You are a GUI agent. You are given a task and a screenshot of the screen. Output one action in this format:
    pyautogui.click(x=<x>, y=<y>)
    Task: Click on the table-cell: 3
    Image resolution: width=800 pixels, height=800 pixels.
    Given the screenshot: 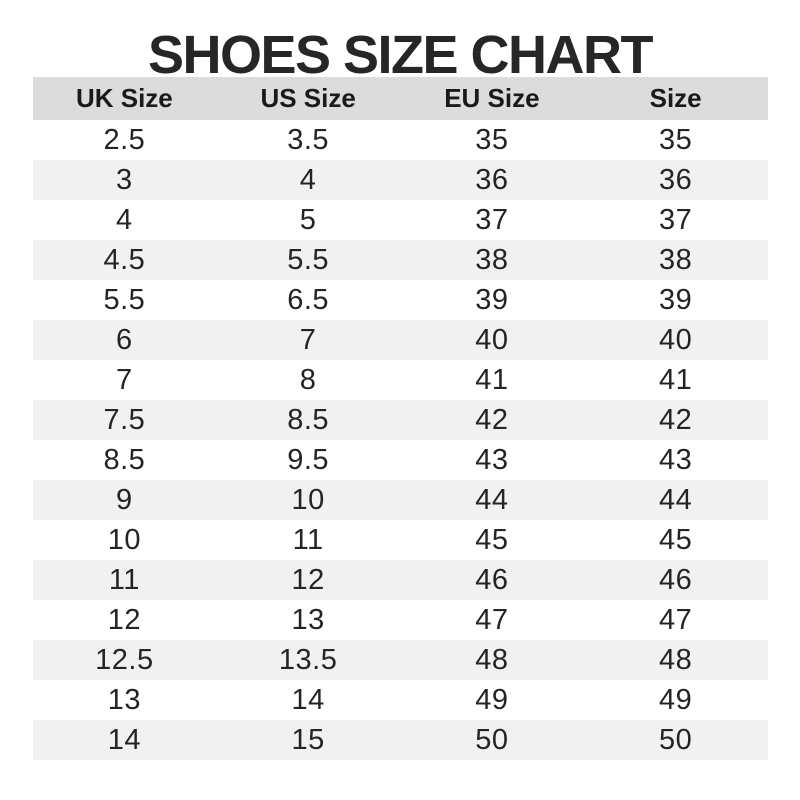 What is the action you would take?
    pyautogui.click(x=124, y=179)
    